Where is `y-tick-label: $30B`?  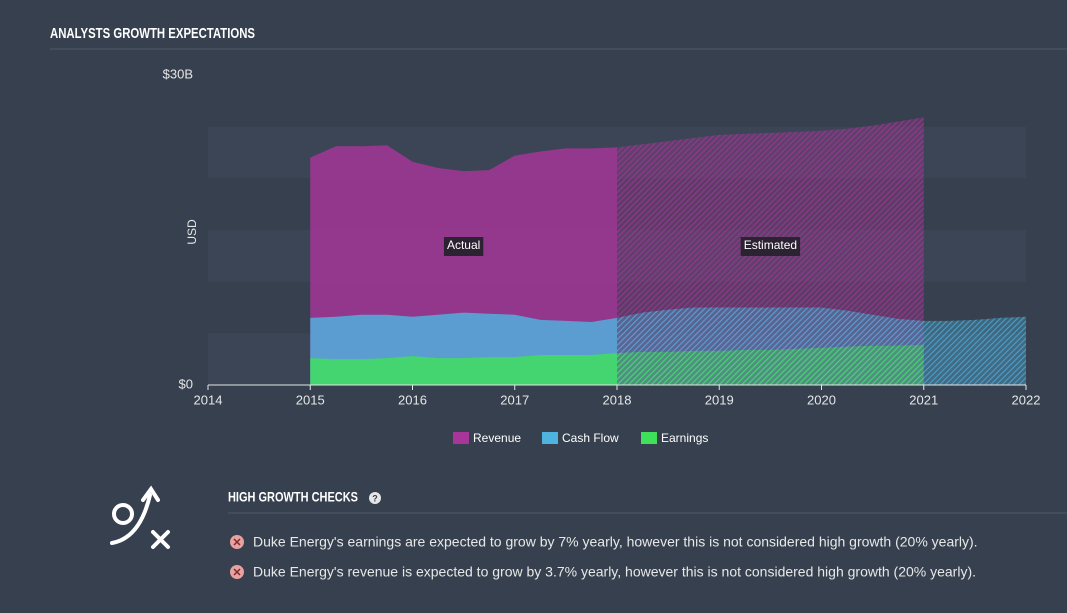
y-tick-label: $30B is located at coordinates (178, 73).